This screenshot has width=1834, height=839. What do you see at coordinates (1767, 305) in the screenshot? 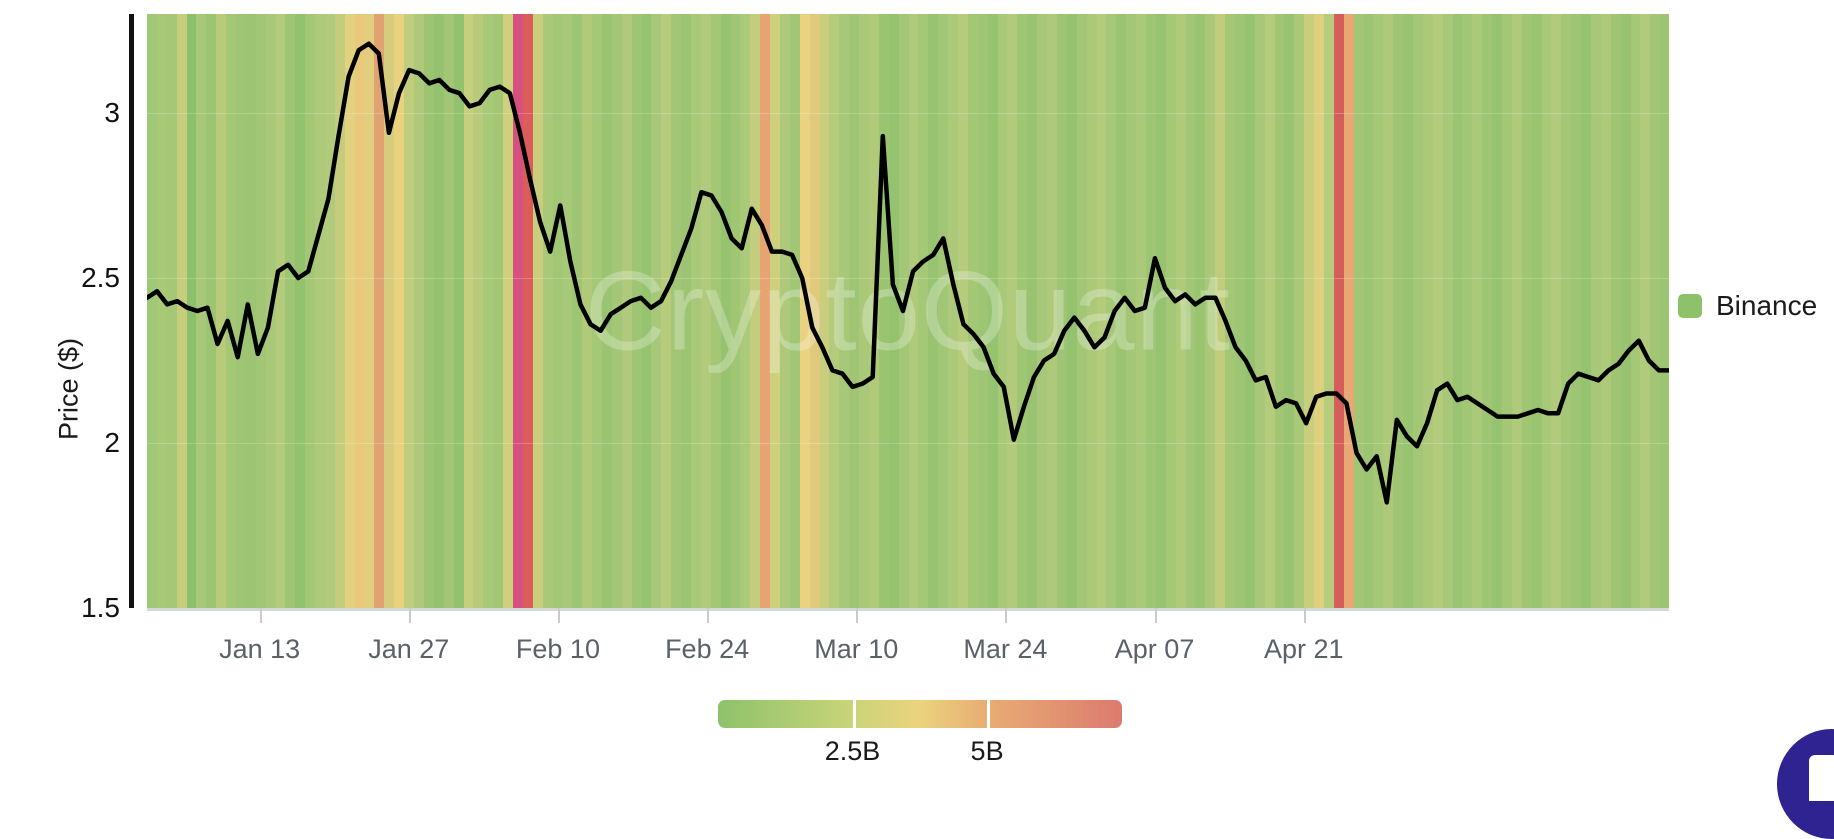
I see `legend-label-binance: Binance` at bounding box center [1767, 305].